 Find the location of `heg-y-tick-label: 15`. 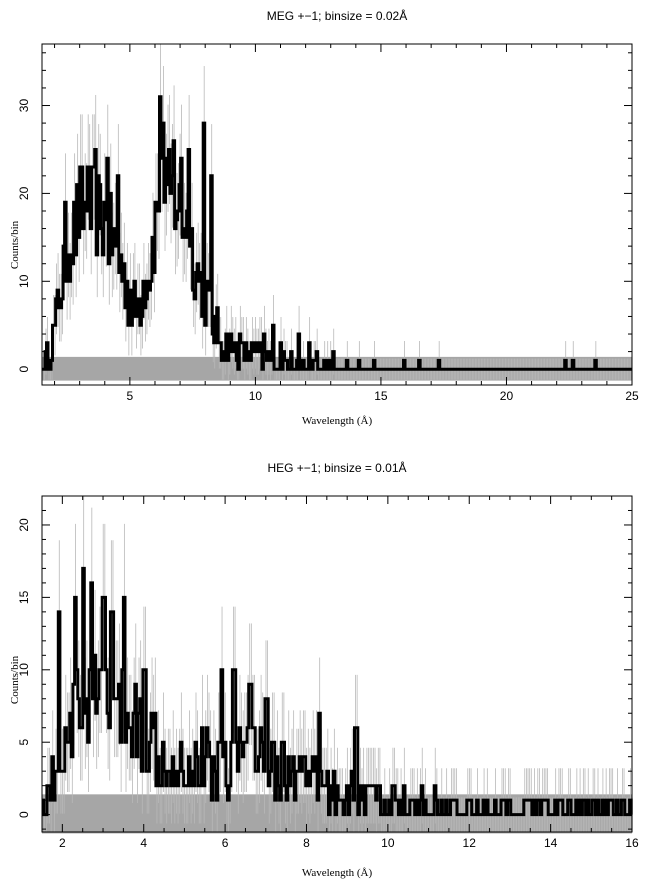

heg-y-tick-label: 15 is located at coordinates (24, 597).